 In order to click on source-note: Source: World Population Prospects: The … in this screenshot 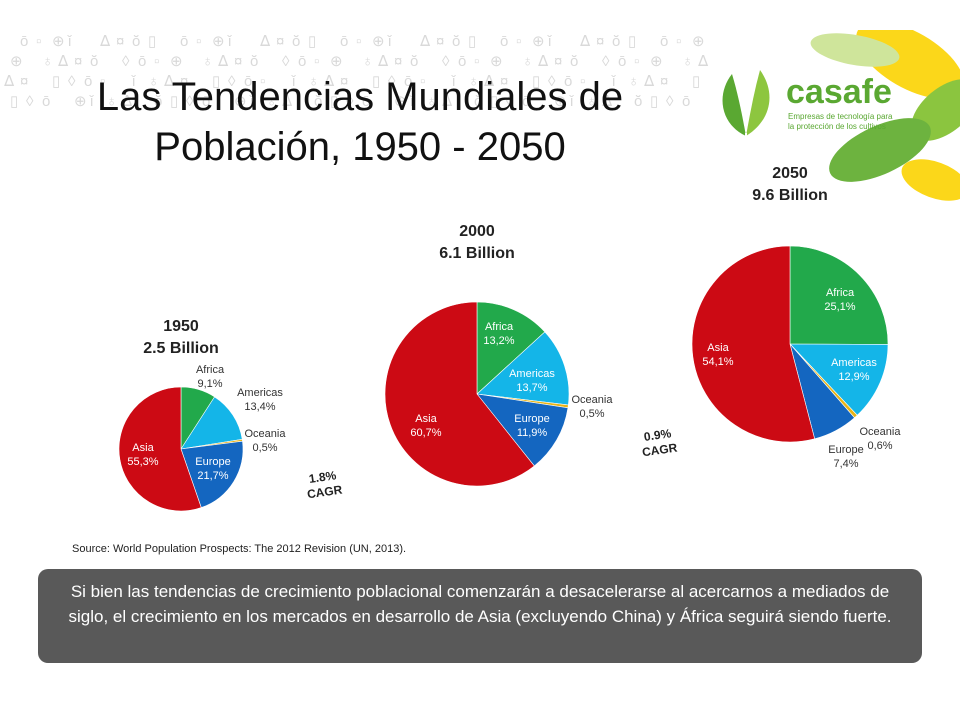, I will do `click(239, 549)`.